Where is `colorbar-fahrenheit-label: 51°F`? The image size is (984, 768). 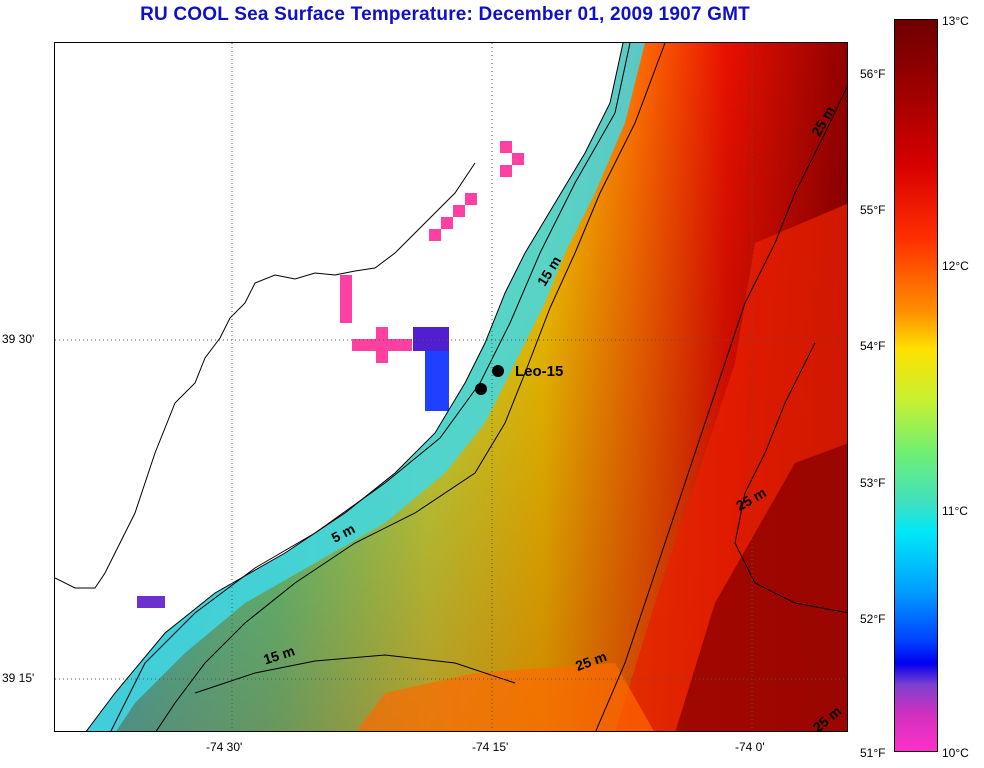
colorbar-fahrenheit-label: 51°F is located at coordinates (873, 753).